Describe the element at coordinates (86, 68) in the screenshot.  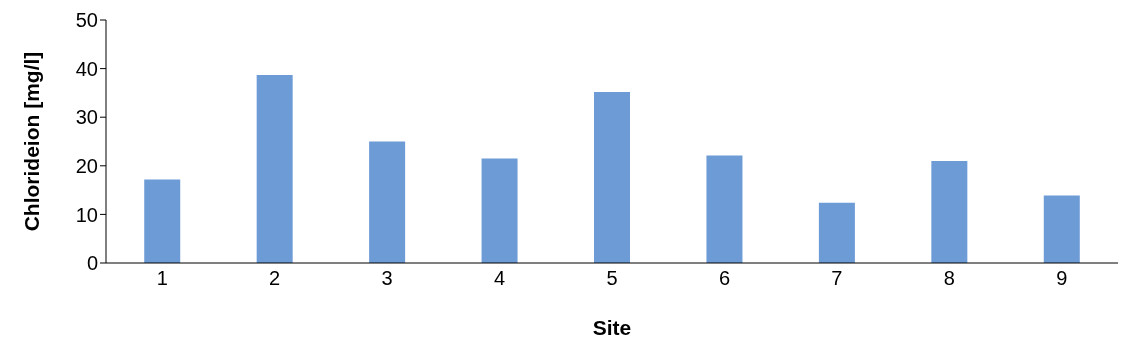
I see `y-tick-label: 40` at that location.